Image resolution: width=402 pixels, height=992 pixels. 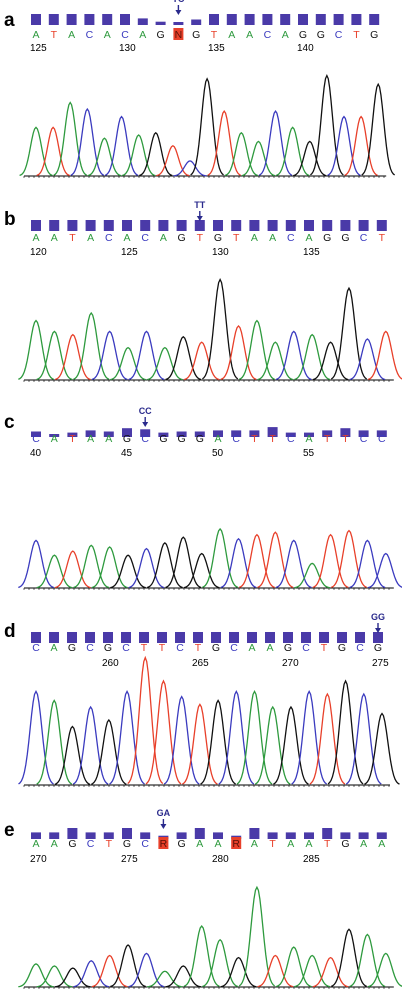 I want to click on position-number: 280, so click(x=220, y=859).